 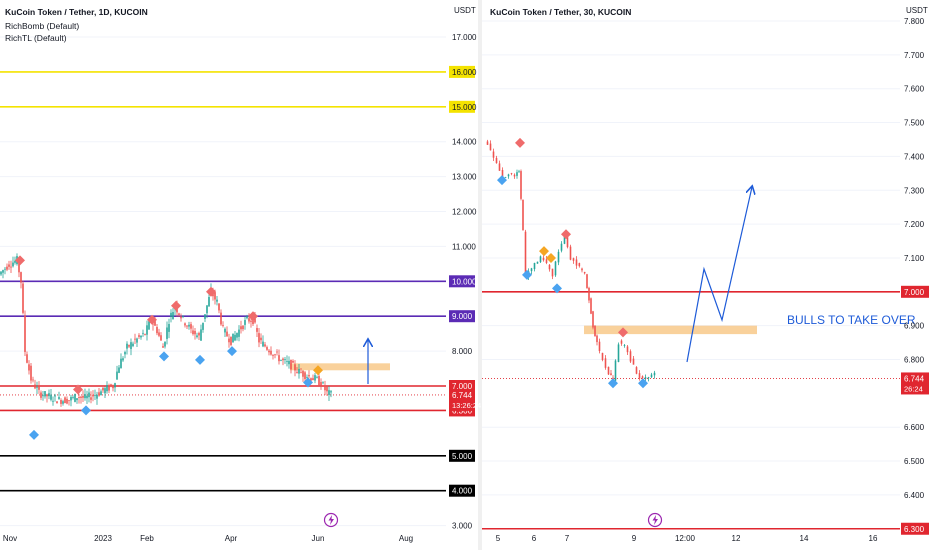 I want to click on indicator-richtl: RichTL (Default), so click(x=36, y=38).